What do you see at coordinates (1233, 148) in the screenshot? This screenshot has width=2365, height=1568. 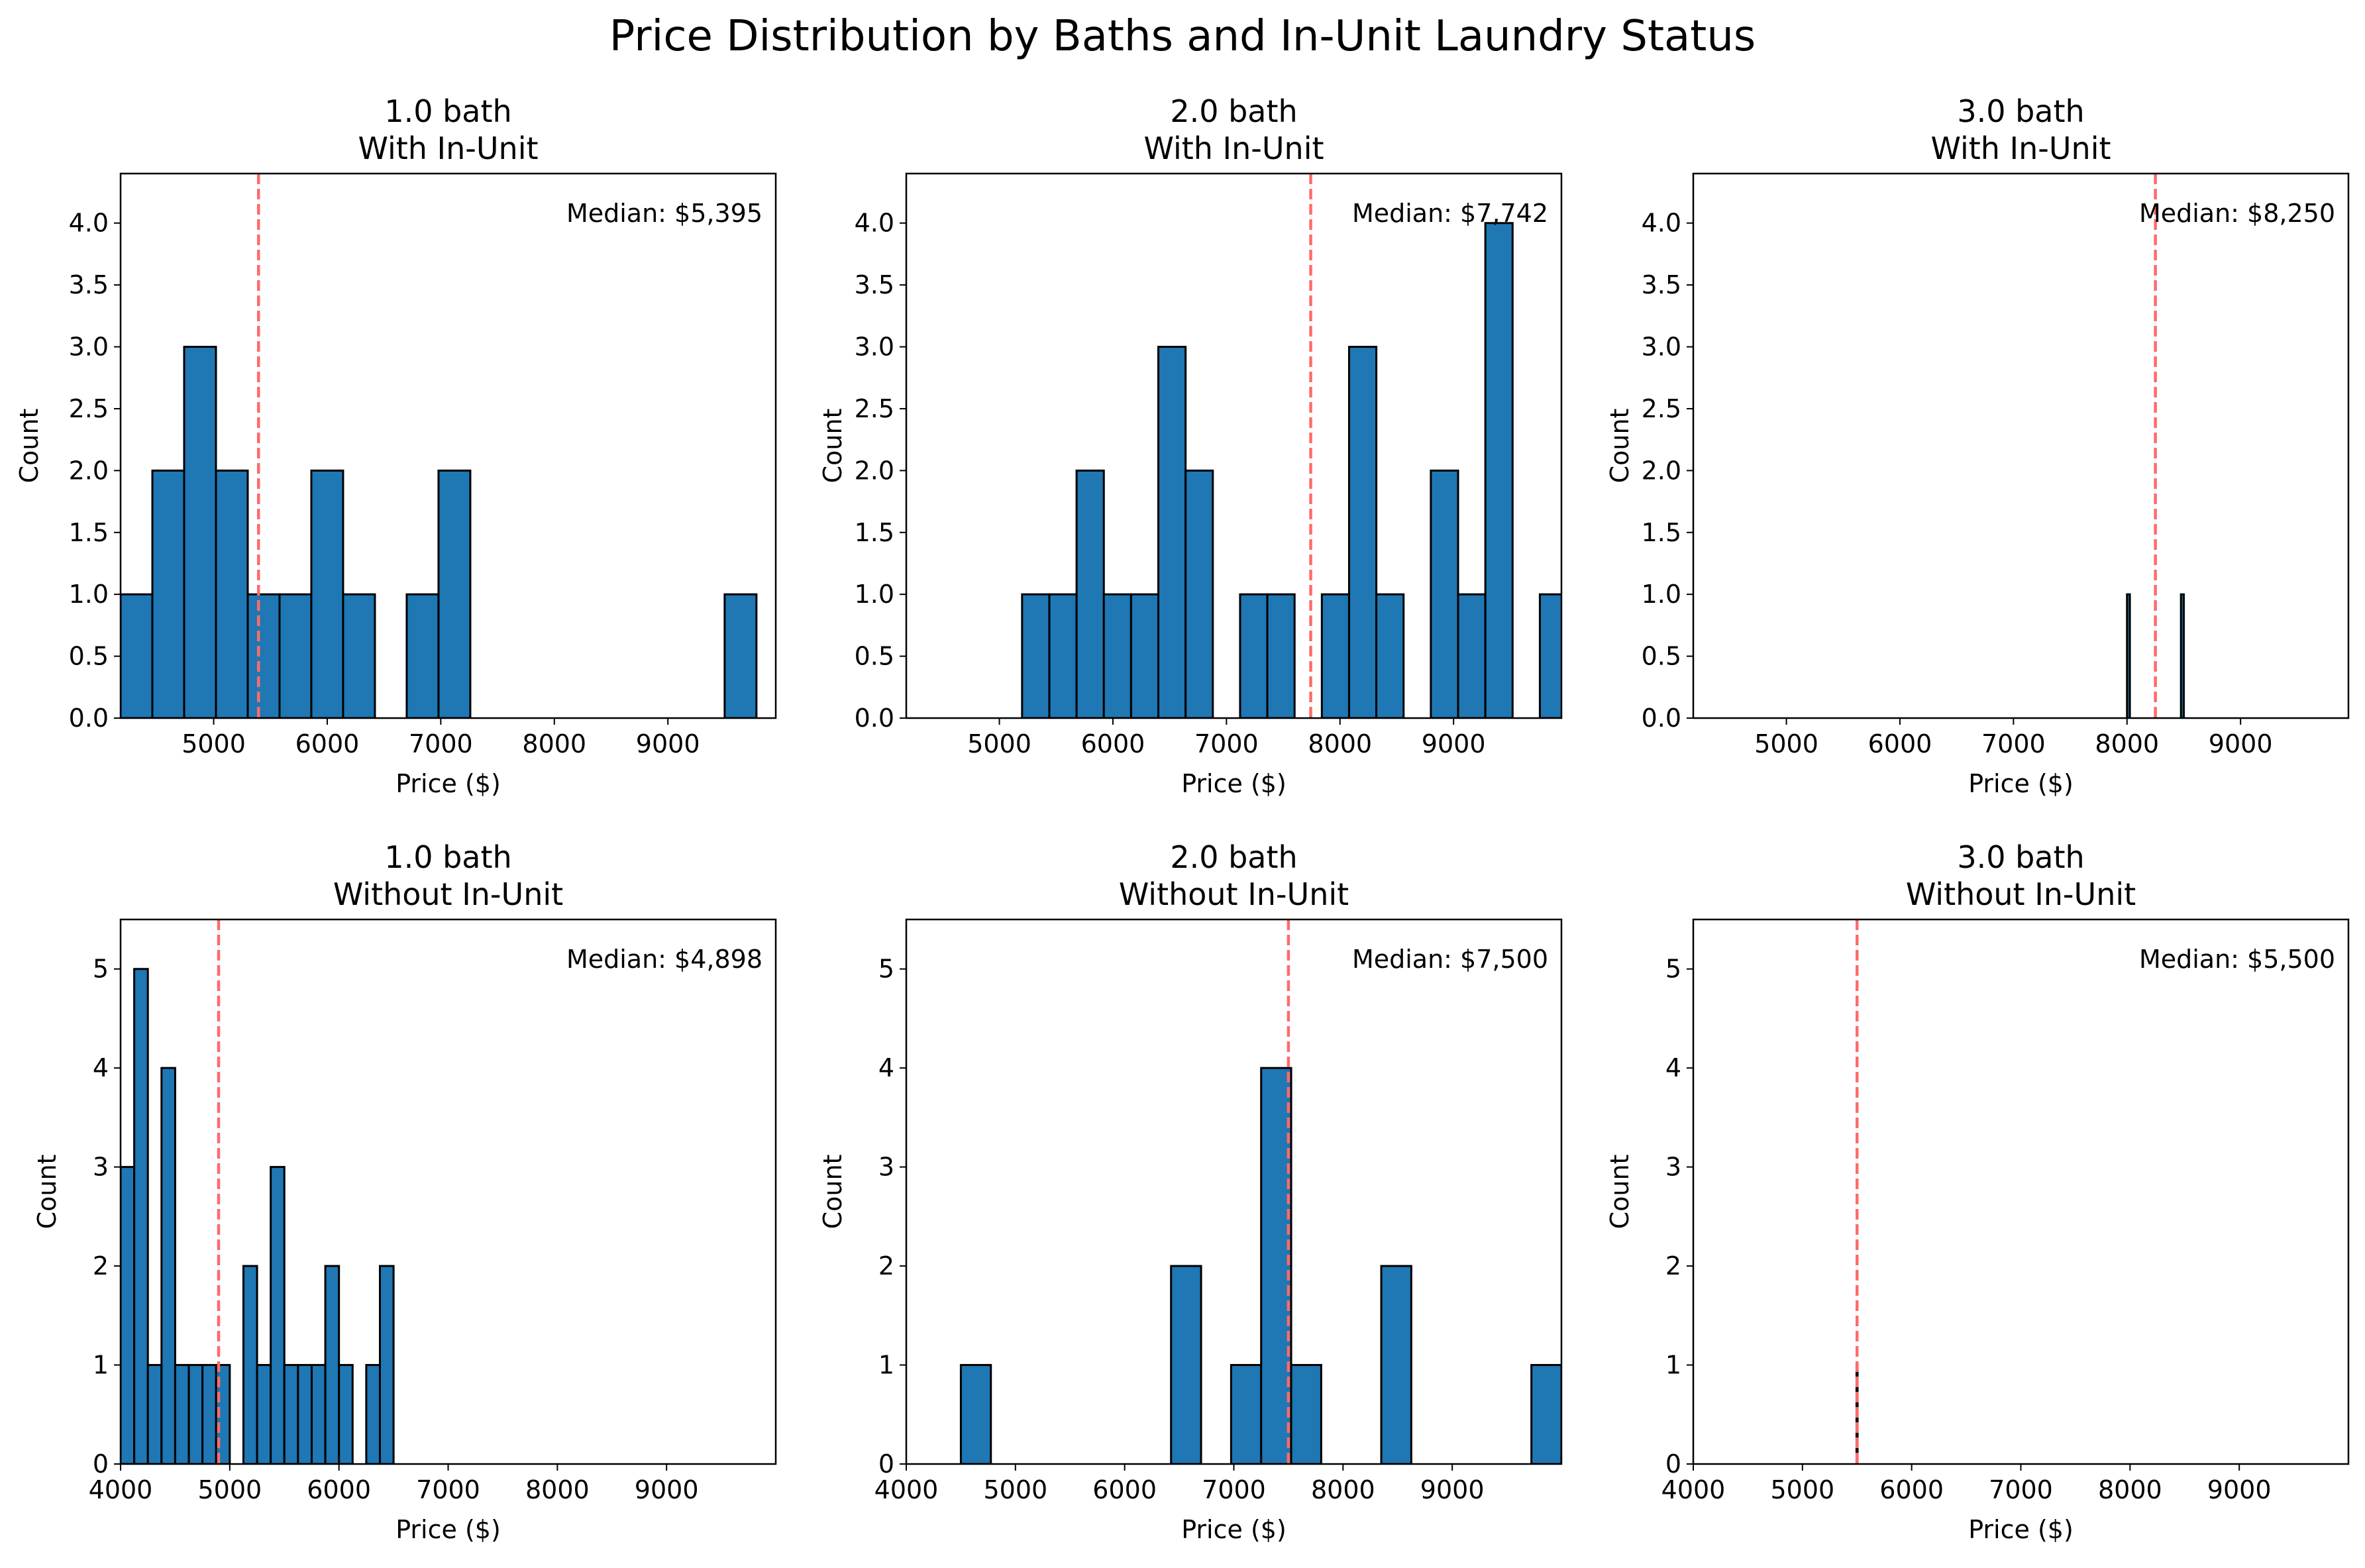 I see `subplot-subtitle: With In-Unit` at bounding box center [1233, 148].